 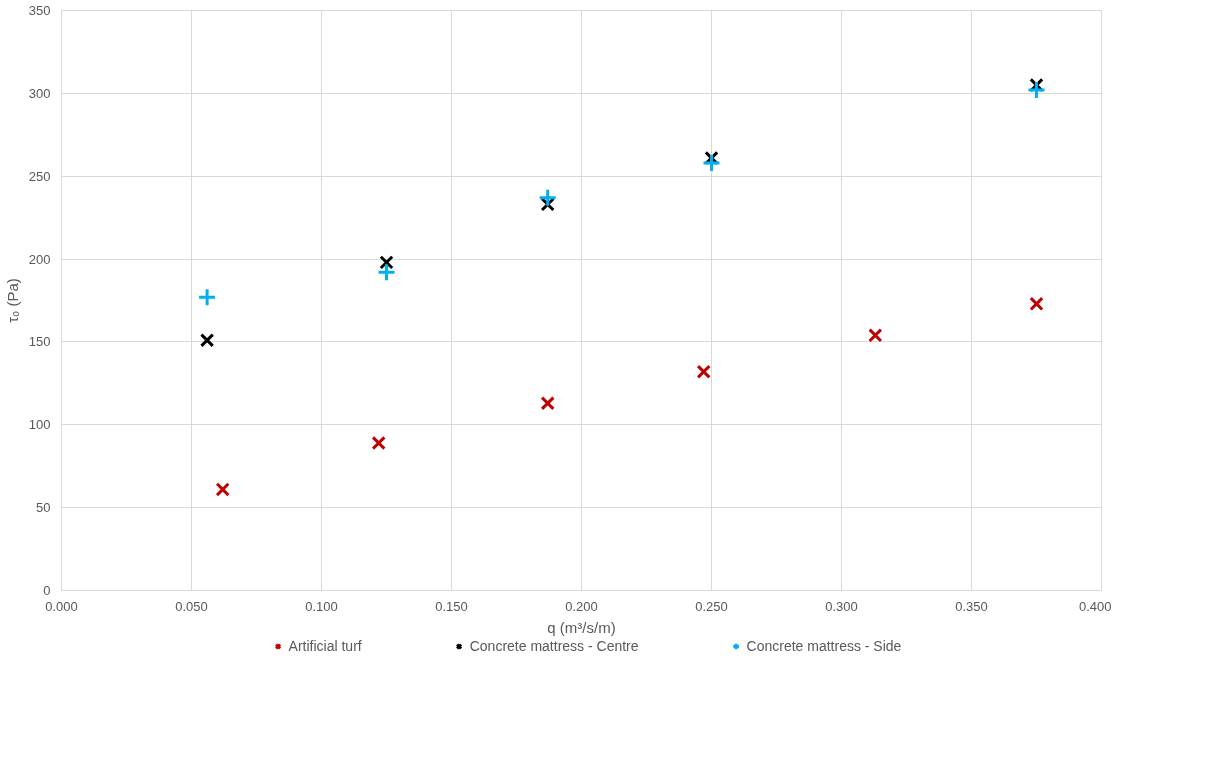 I want to click on x-tick-label: 0.300, so click(x=841, y=606).